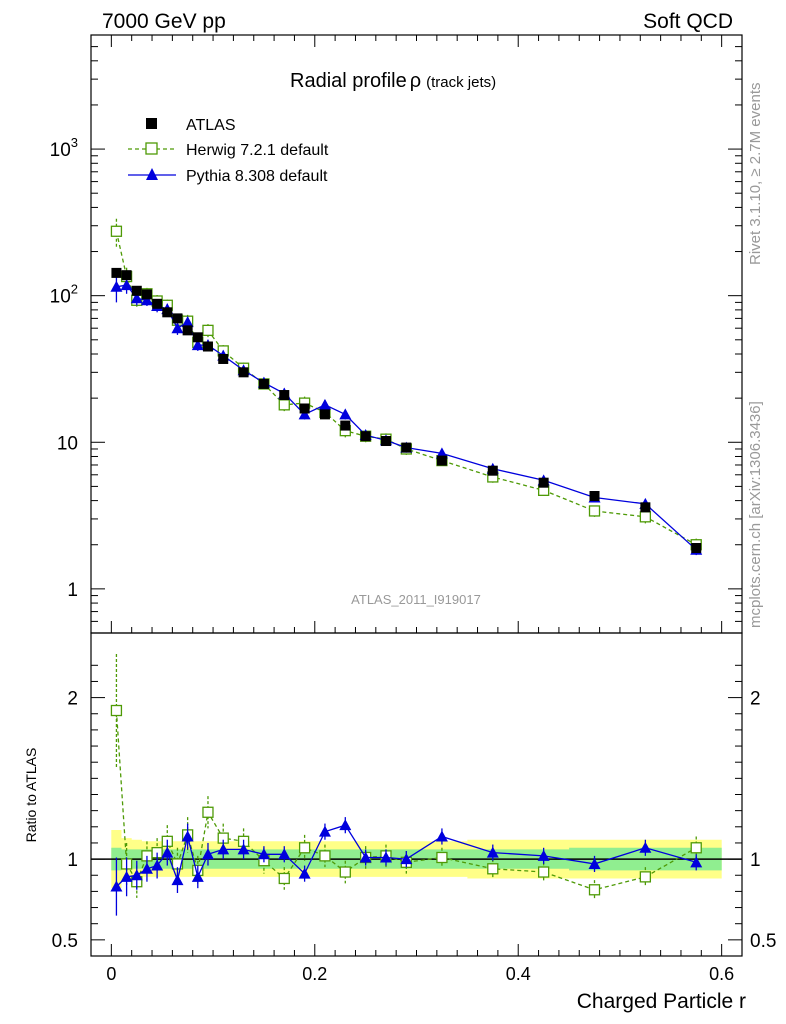 The width and height of the screenshot is (786, 1024). Describe the element at coordinates (518, 974) in the screenshot. I see `x-tick-label: 0.4` at that location.